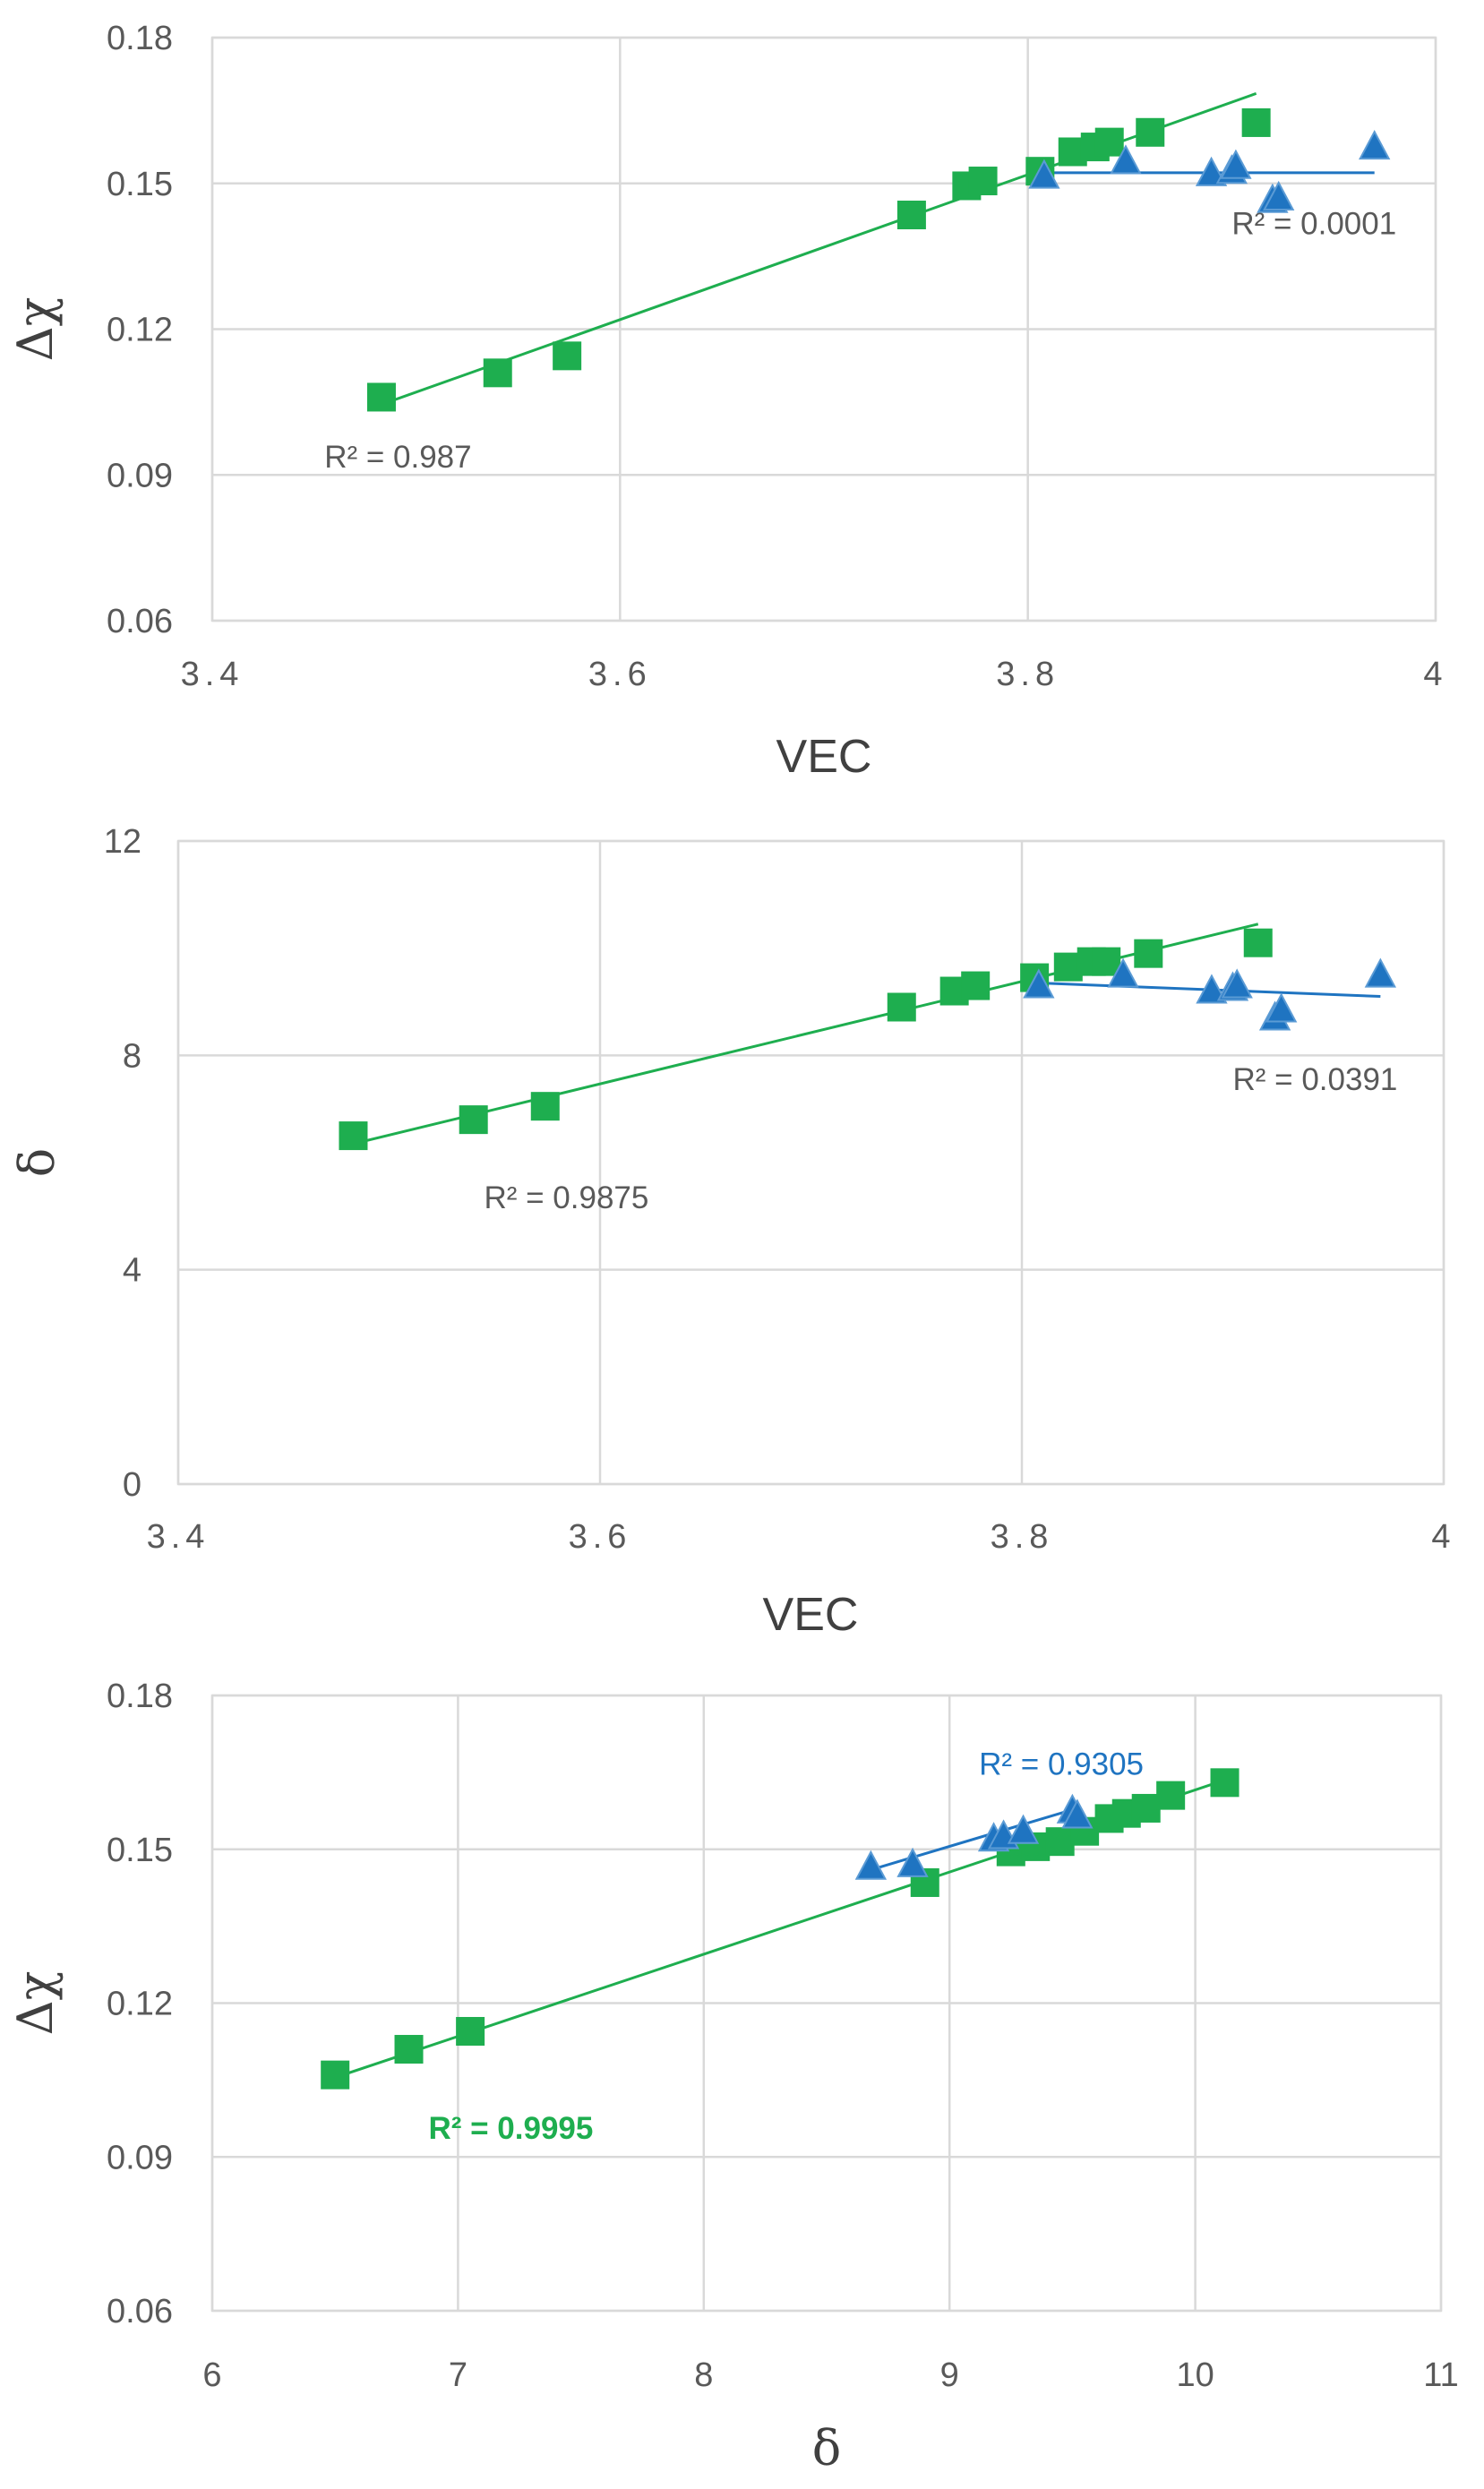 The height and width of the screenshot is (2489, 1484). I want to click on y-tick-label: 0, so click(132, 1485).